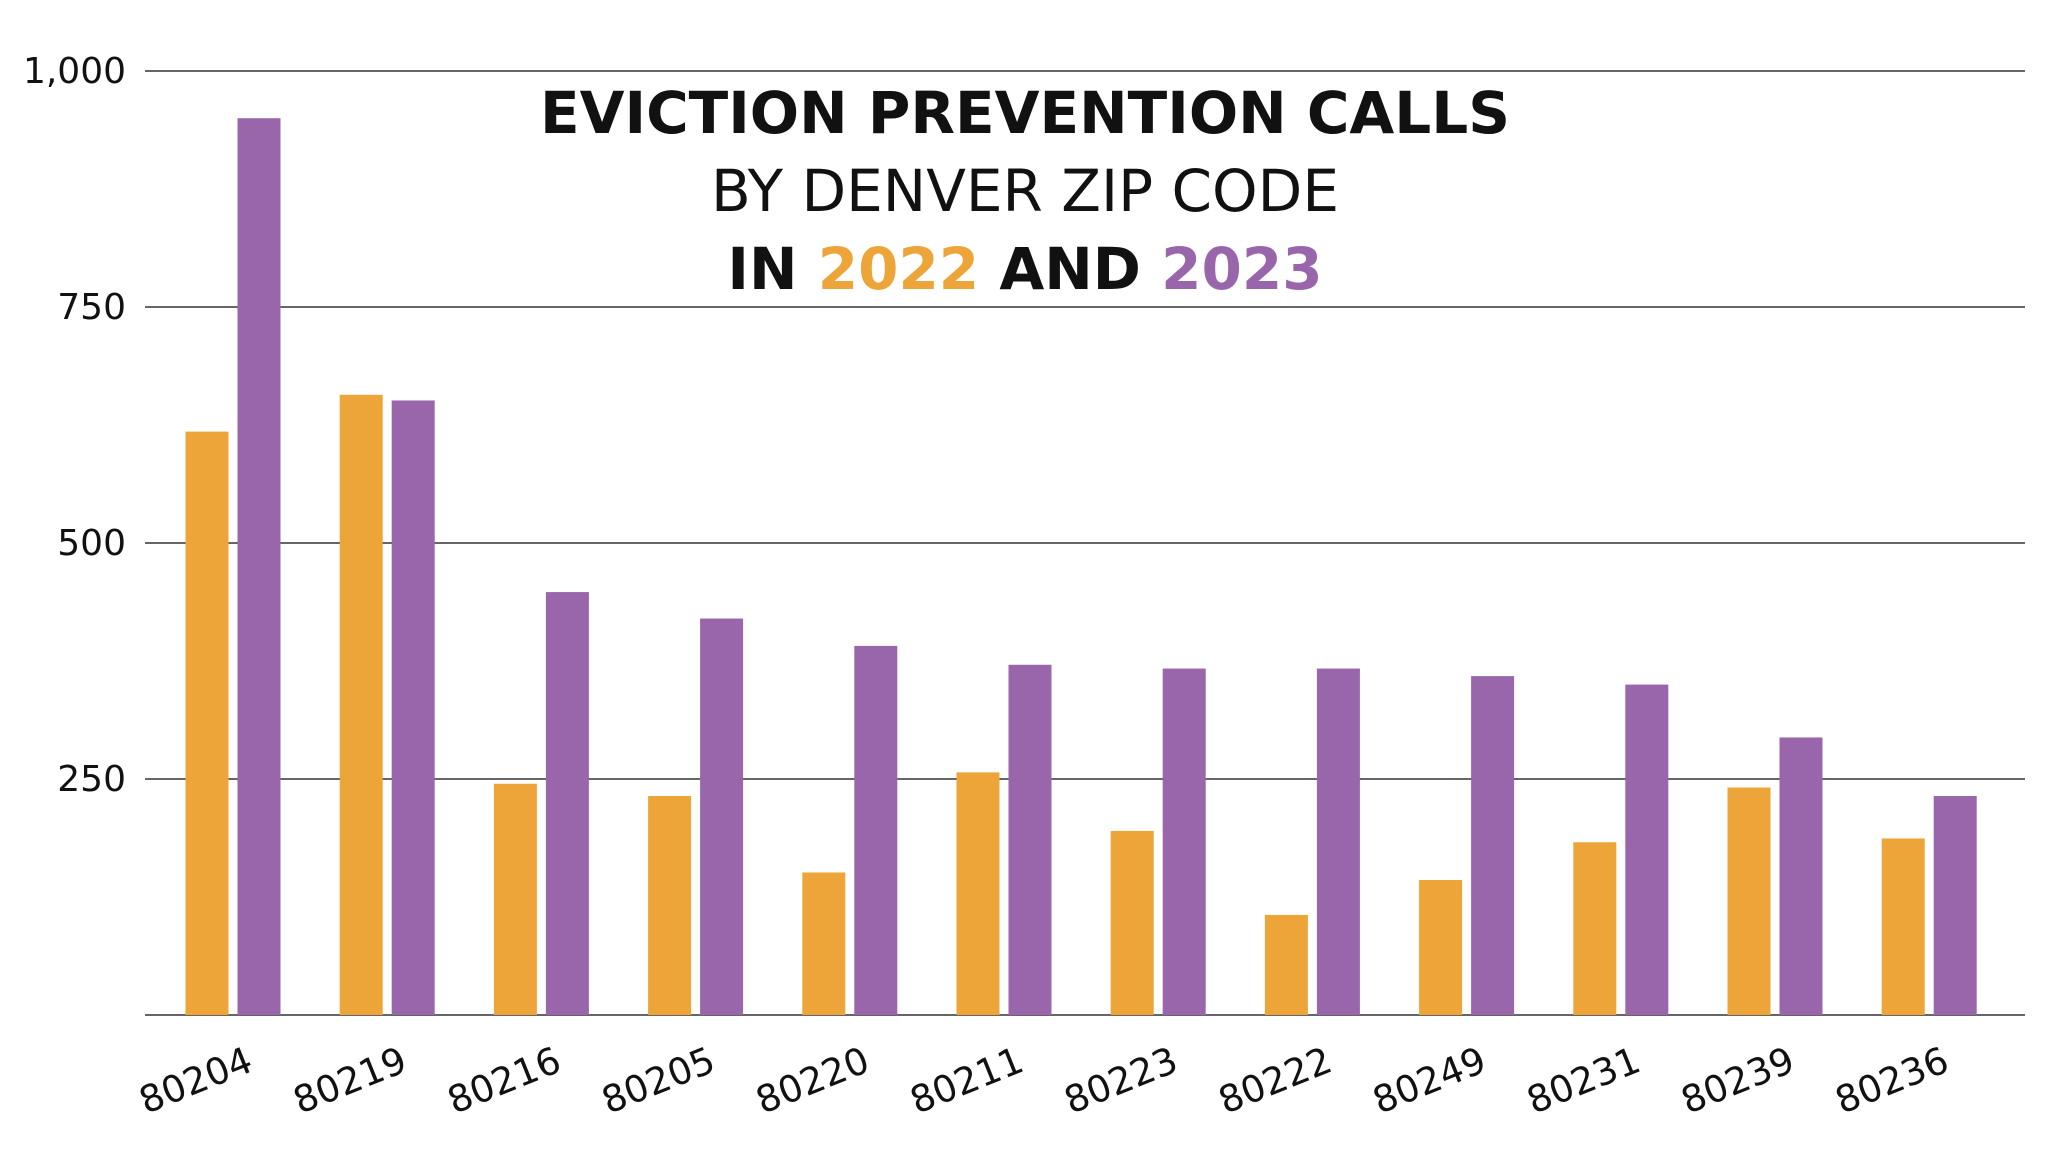 Image resolution: width=2048 pixels, height=1152 pixels. Describe the element at coordinates (1891, 1080) in the screenshot. I see `x-tick-label: 80236` at that location.